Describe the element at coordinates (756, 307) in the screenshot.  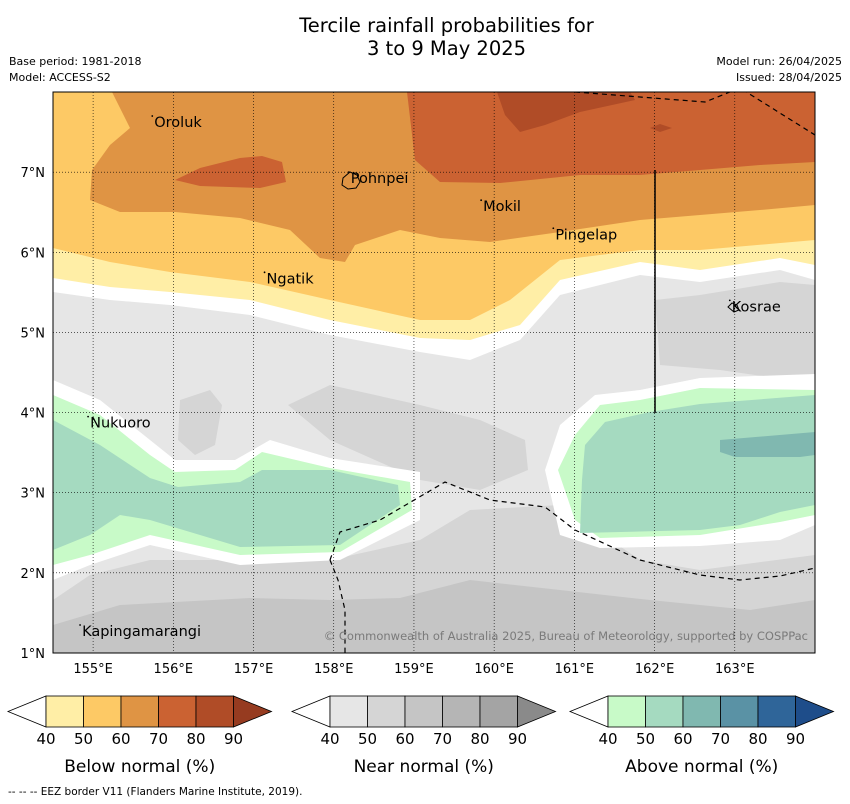
I see `place-label: Kosrae` at that location.